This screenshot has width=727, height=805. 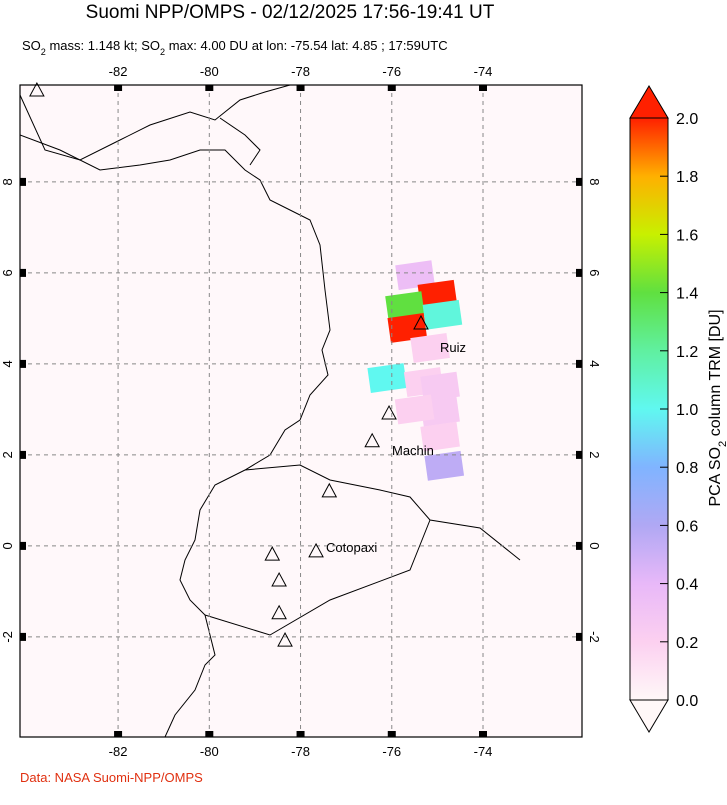 What do you see at coordinates (31, 45) in the screenshot?
I see `text-part: SO` at bounding box center [31, 45].